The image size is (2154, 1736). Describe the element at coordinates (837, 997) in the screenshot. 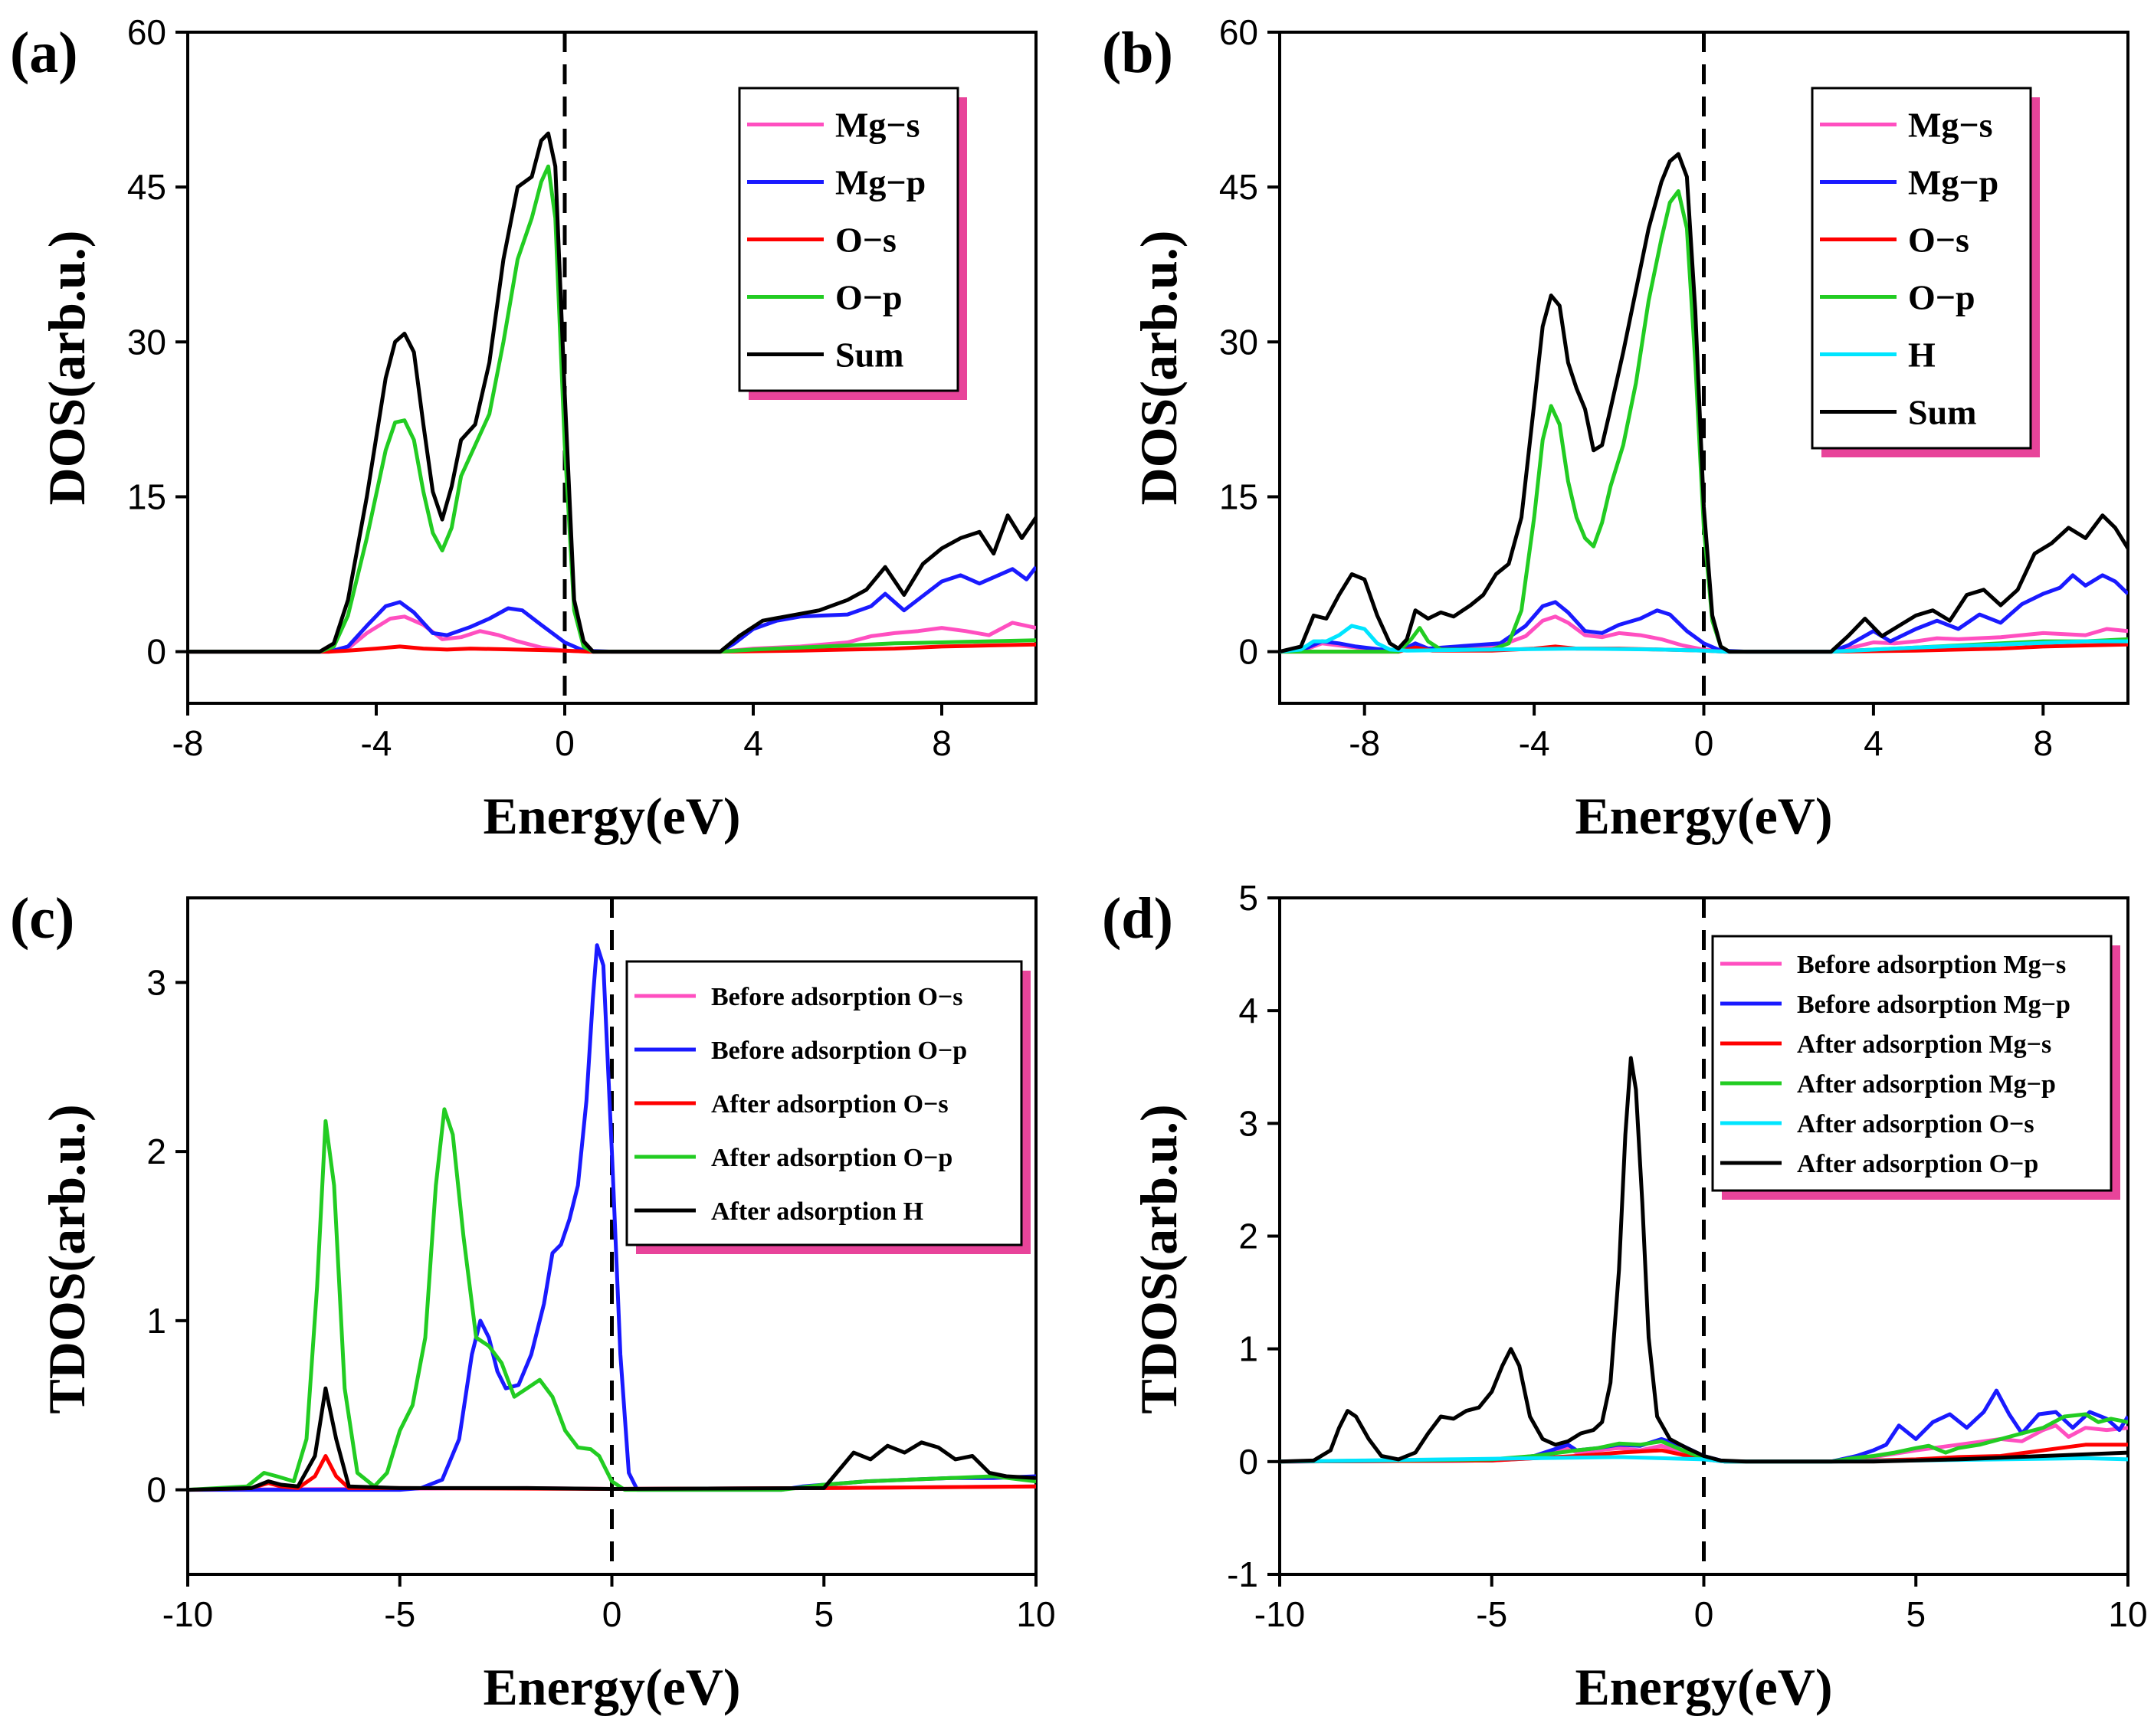

I see `legend-entry: Before adsorption O−s` at that location.